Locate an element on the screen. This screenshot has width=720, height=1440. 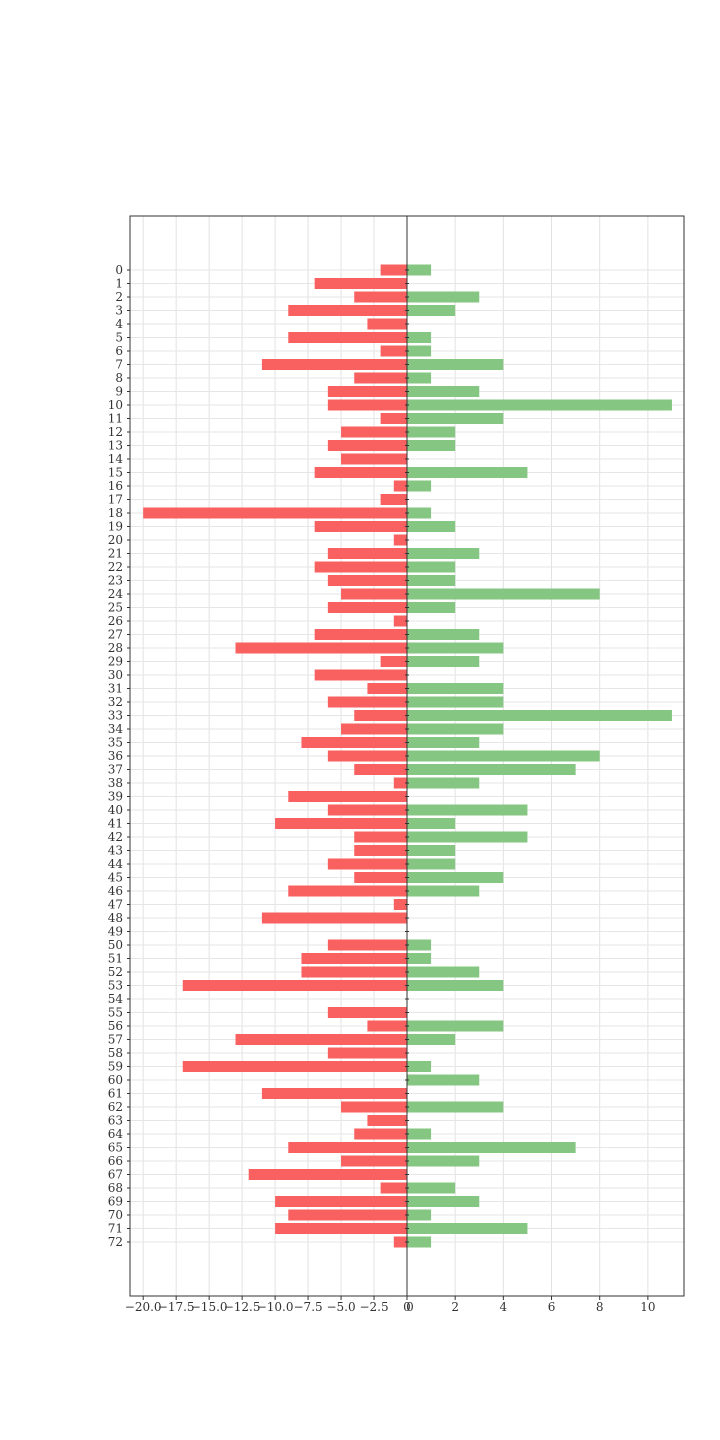
y-tick-label: 58 is located at coordinates (115, 1053).